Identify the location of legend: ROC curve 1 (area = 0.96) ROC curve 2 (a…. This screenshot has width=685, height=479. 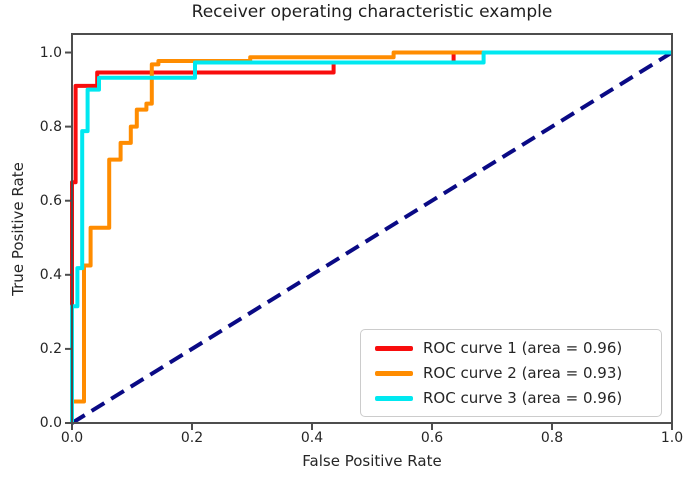
(511, 373).